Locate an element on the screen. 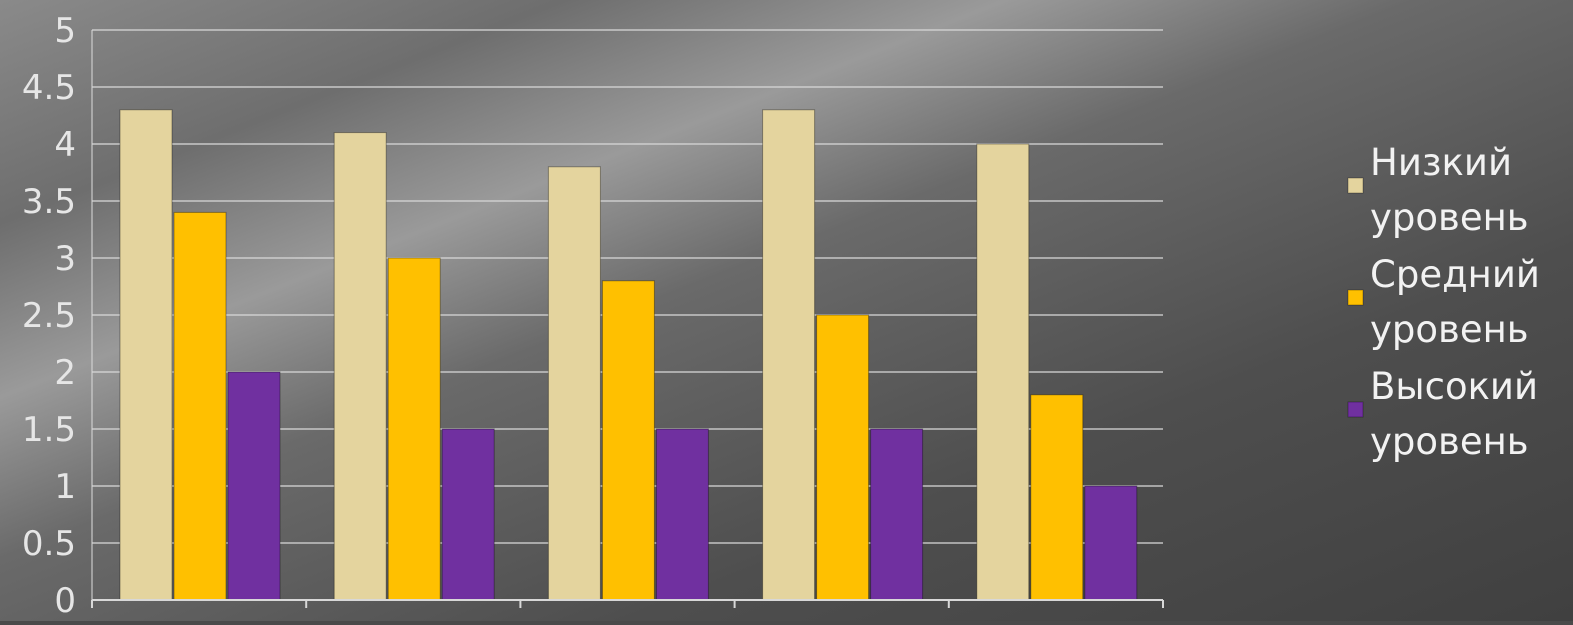  y-tick-label: 2.5 is located at coordinates (49, 316).